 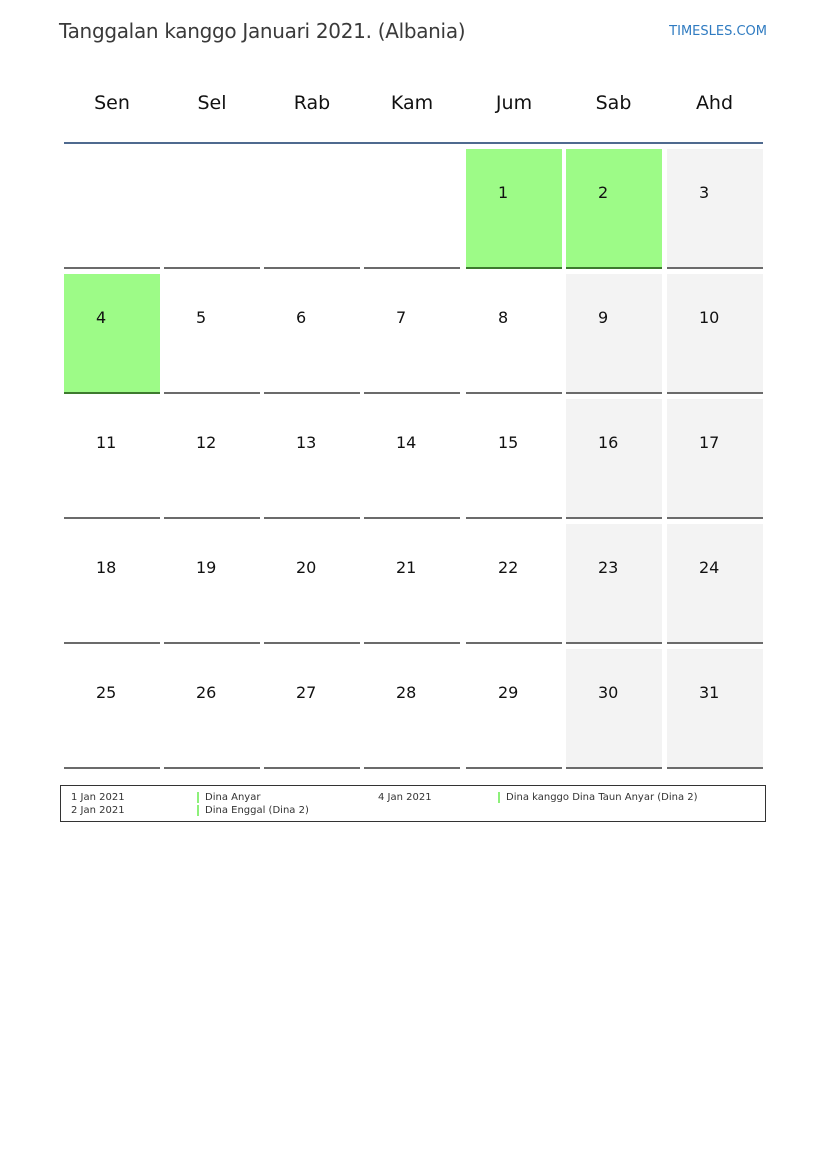 What do you see at coordinates (306, 442) in the screenshot?
I see `day-number: 13` at bounding box center [306, 442].